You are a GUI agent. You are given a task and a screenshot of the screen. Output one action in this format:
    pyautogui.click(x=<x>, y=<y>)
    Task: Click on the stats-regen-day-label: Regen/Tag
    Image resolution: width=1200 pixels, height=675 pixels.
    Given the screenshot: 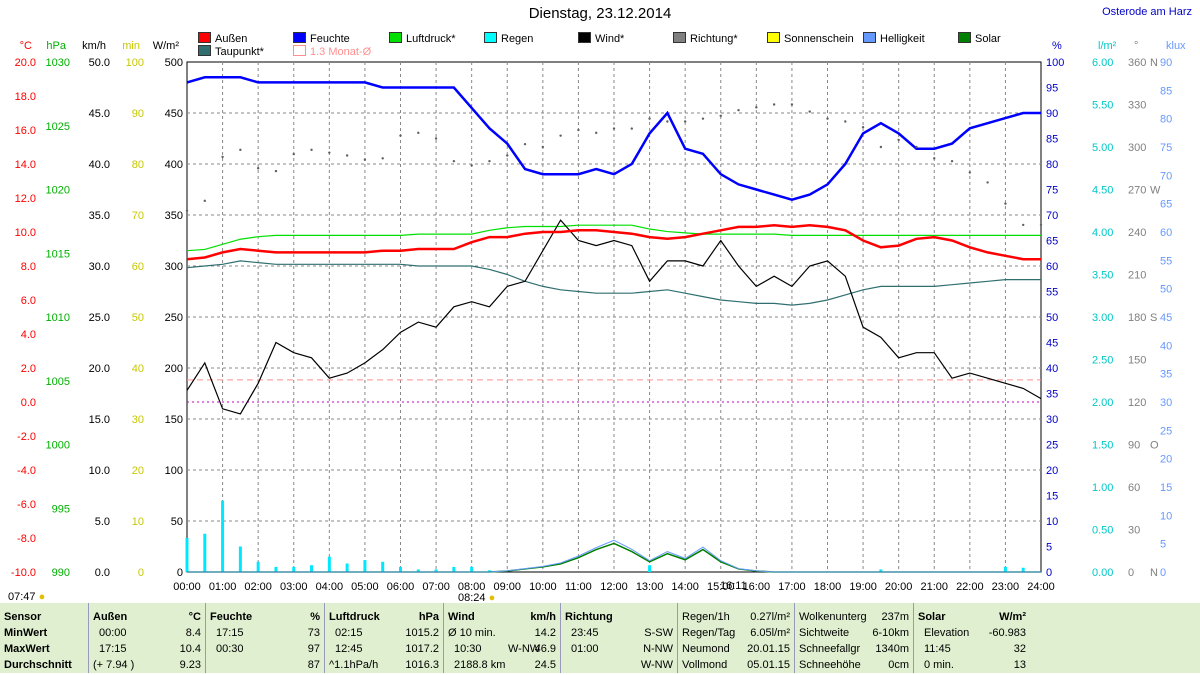 What is the action you would take?
    pyautogui.click(x=709, y=633)
    